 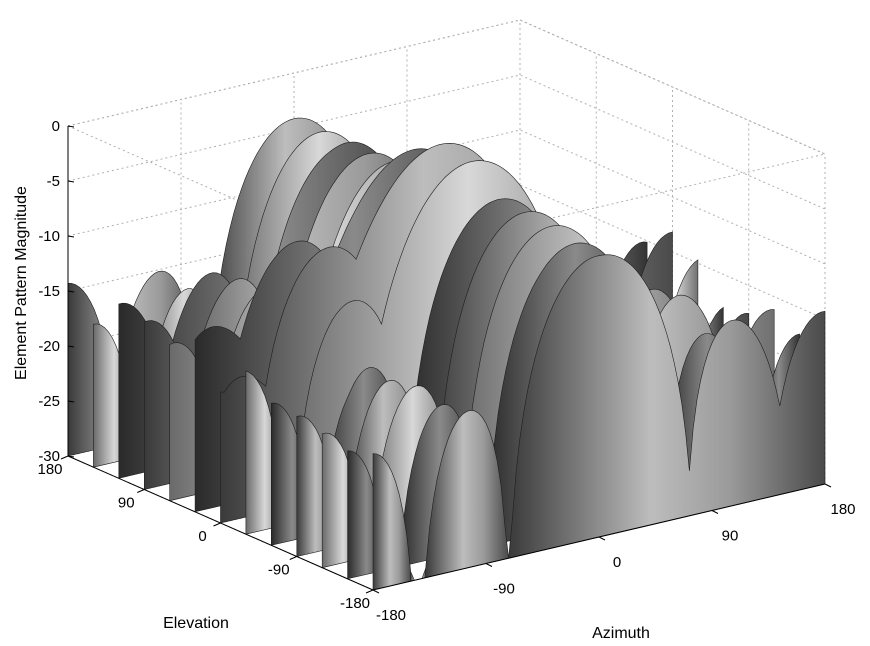 I want to click on elevation-tick-label: -90, so click(x=279, y=570).